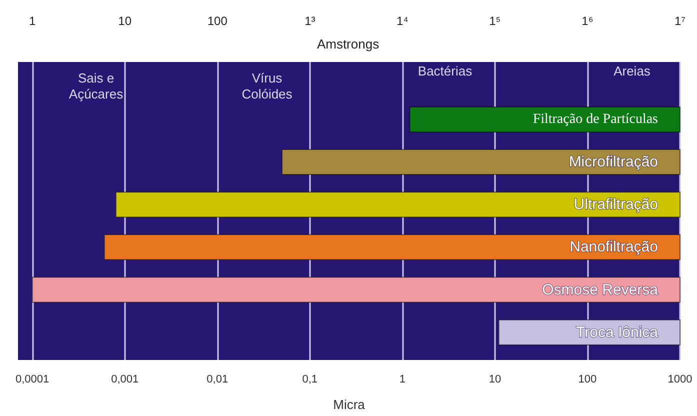  What do you see at coordinates (680, 380) in the screenshot?
I see `x-tick-label: 1000` at bounding box center [680, 380].